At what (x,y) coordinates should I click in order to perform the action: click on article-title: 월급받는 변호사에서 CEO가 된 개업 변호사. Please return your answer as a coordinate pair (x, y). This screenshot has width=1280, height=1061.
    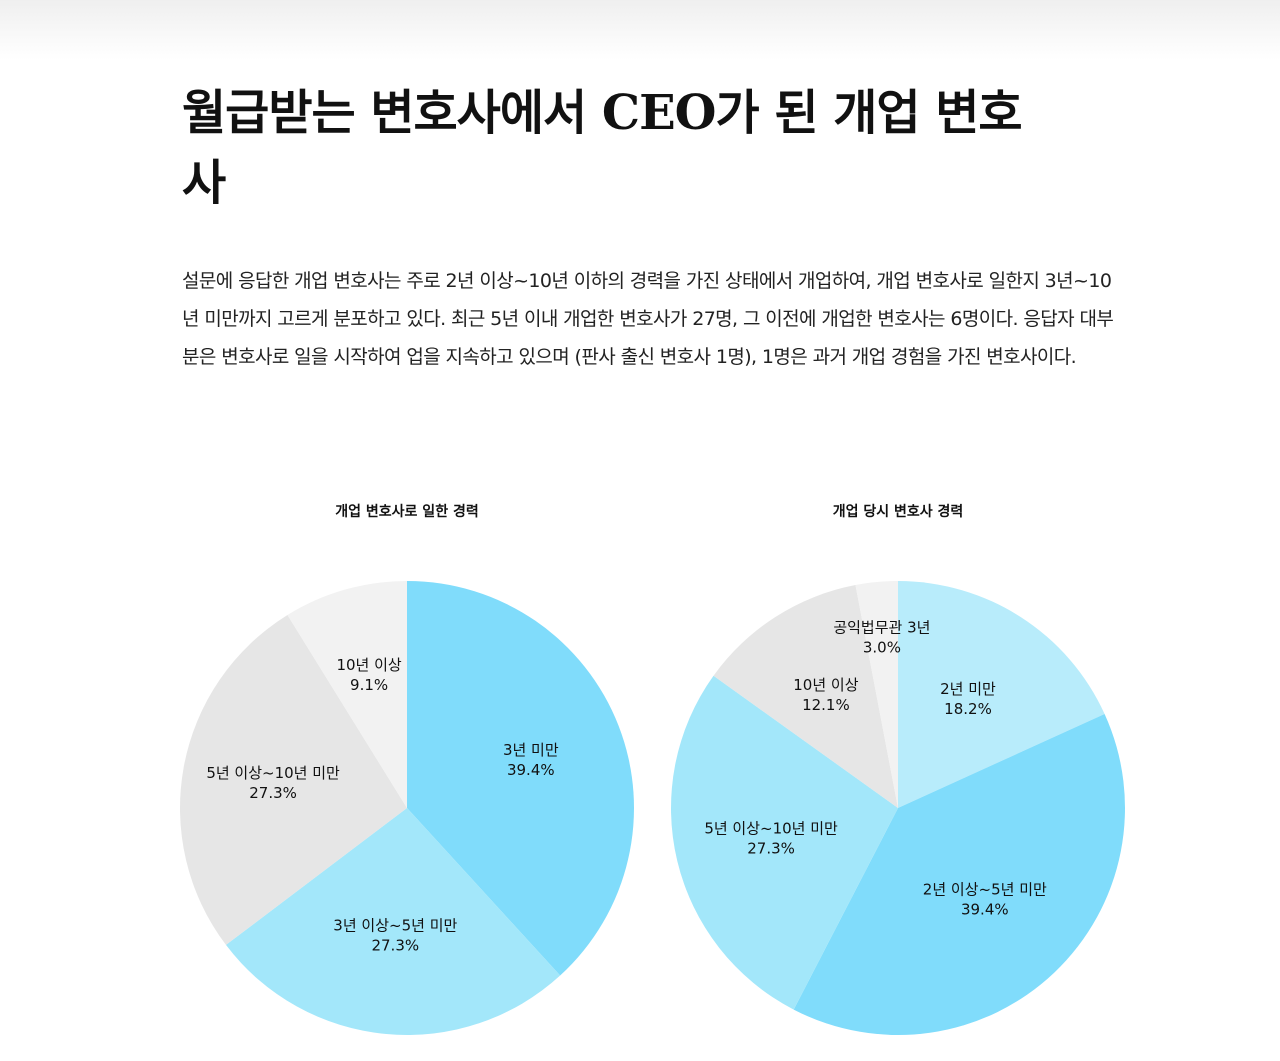
    Looking at the image, I should click on (602, 148).